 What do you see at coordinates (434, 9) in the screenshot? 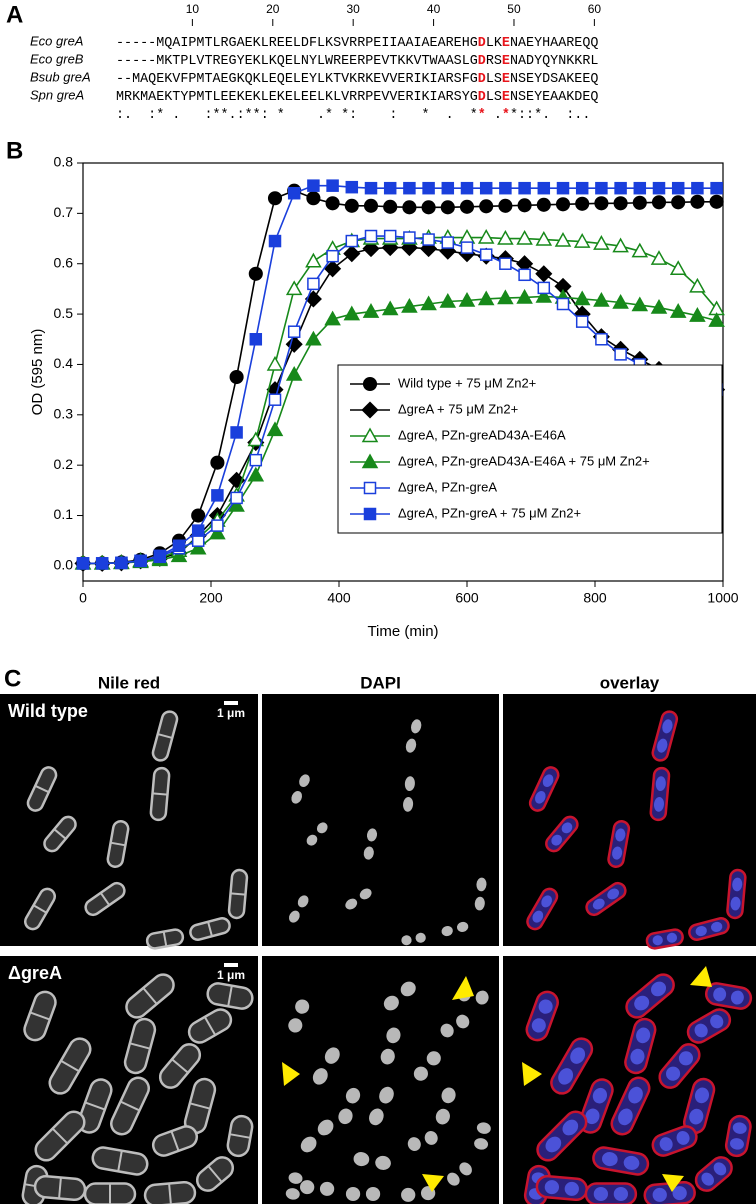
I see `ruler-label: 40` at bounding box center [434, 9].